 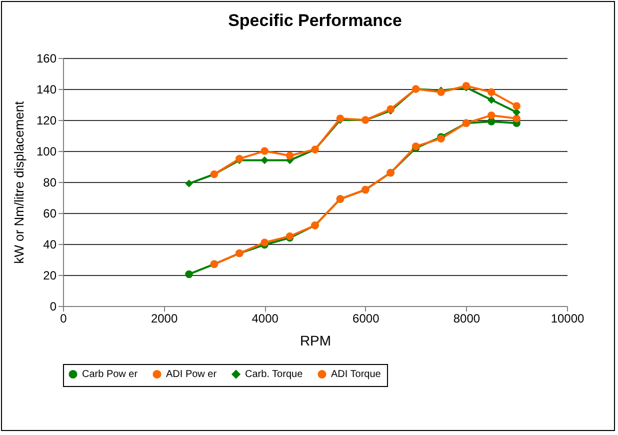 I want to click on legend-label: Carb. Torque, so click(x=274, y=374).